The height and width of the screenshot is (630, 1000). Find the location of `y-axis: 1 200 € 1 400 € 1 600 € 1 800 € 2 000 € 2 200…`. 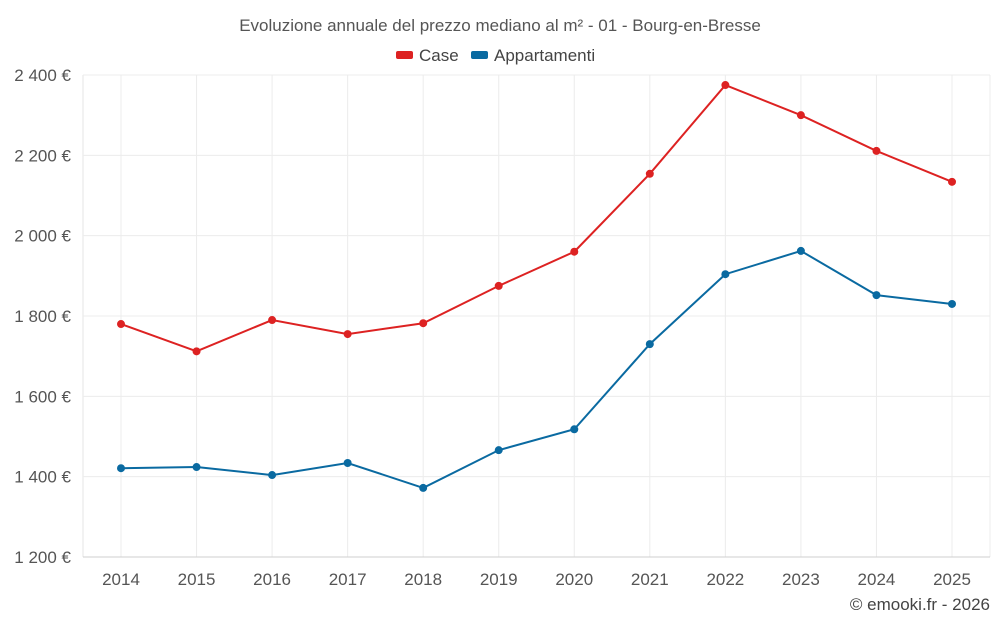

y-axis: 1 200 € 1 400 € 1 600 € 1 800 € 2 000 € 2 200… is located at coordinates (42, 316).